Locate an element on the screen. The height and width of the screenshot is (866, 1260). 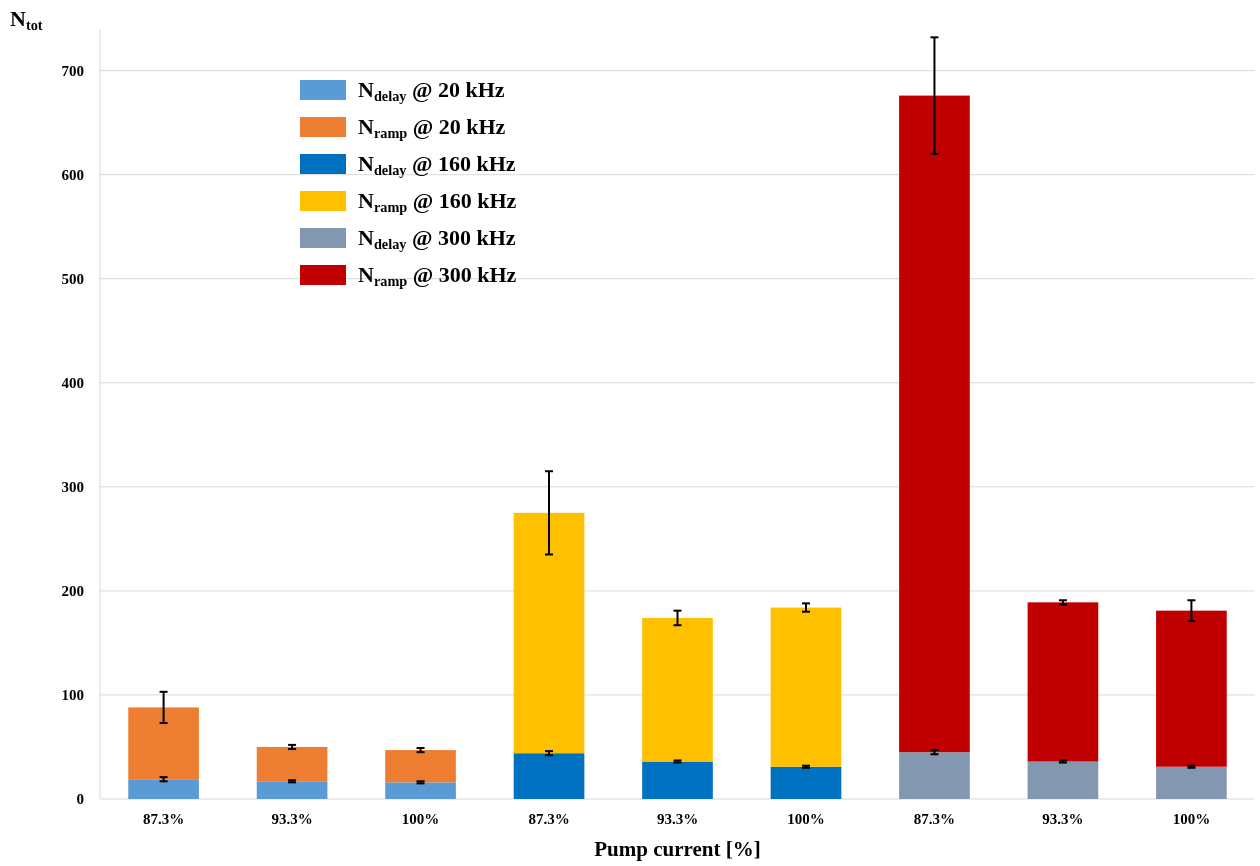
legend-label: N$_{delay}$ @ 300 kHz is located at coordinates (437, 238).